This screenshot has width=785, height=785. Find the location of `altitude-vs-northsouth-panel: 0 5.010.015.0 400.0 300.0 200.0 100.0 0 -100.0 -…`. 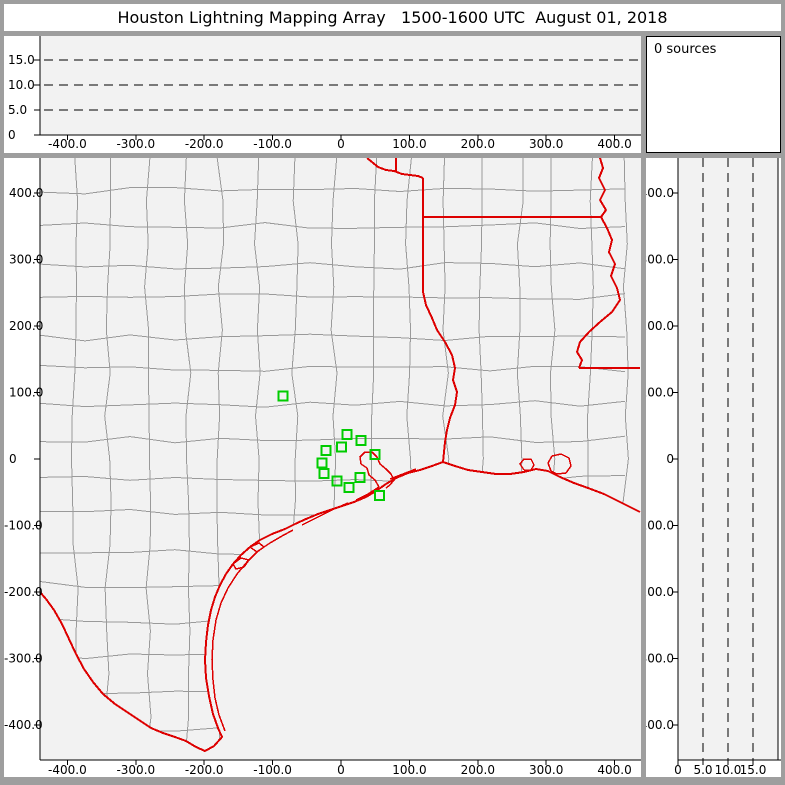

altitude-vs-northsouth-panel: 0 5.010.015.0 400.0 300.0 200.0 100.0 0 -100.0 -… is located at coordinates (713, 467).